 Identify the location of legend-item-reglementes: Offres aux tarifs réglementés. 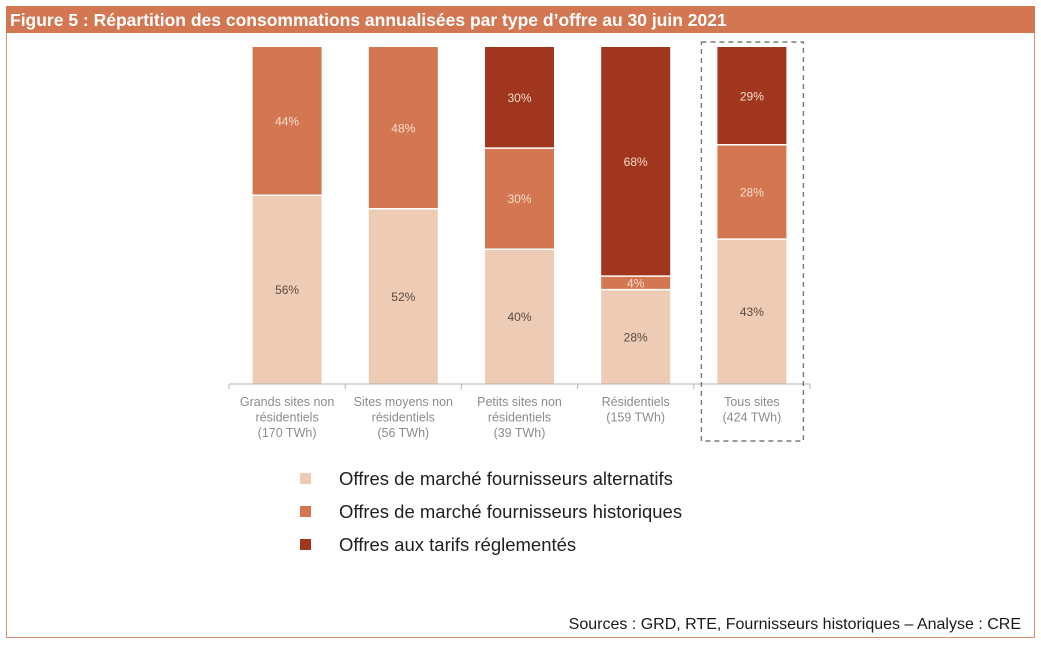
(491, 544).